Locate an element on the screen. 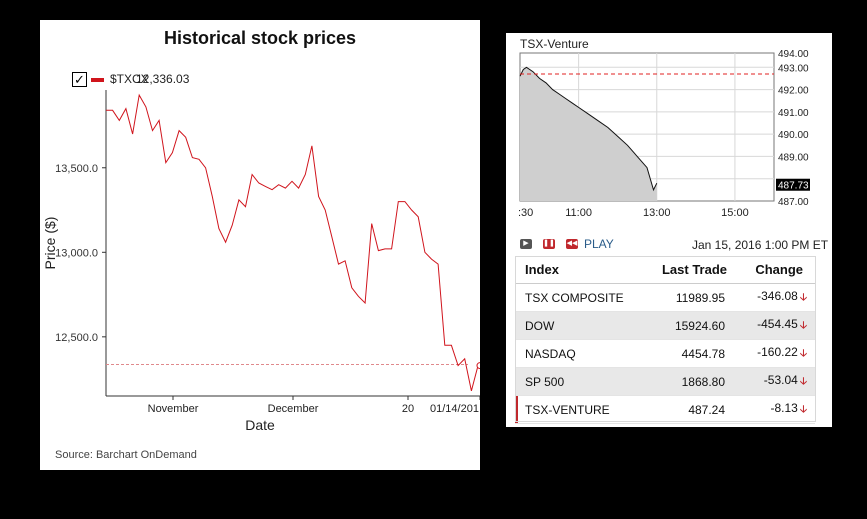 The height and width of the screenshot is (519, 867). intraday-area is located at coordinates (588, 134).